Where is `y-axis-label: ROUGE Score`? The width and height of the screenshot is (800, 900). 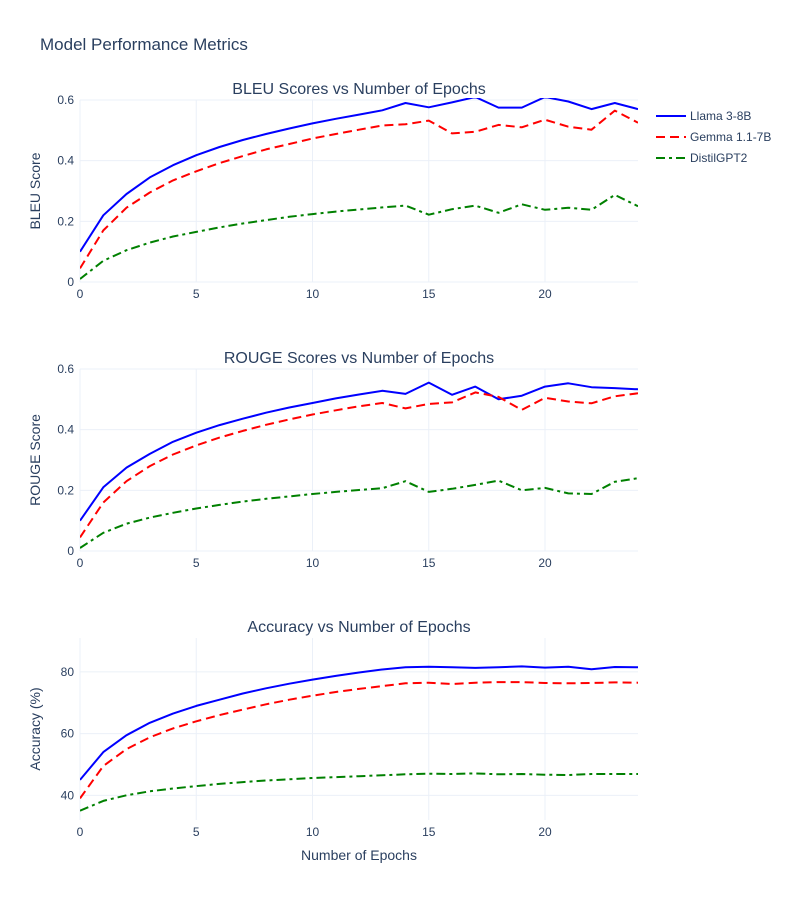
y-axis-label: ROUGE Score is located at coordinates (35, 460).